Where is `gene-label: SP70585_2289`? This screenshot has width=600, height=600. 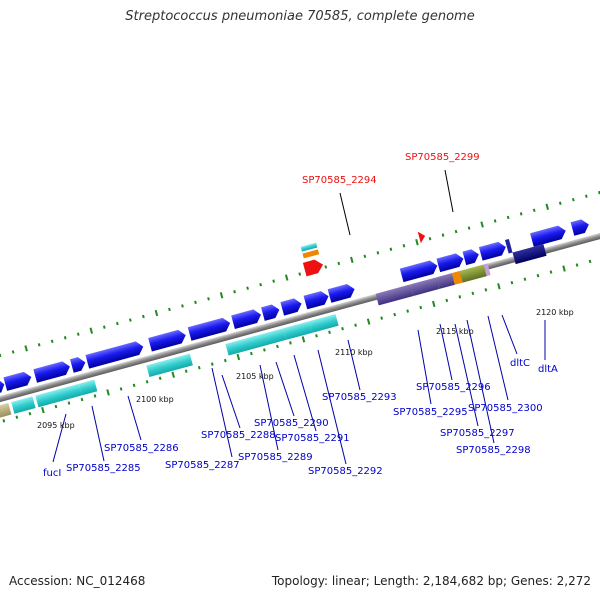 gene-label: SP70585_2289 is located at coordinates (275, 457).